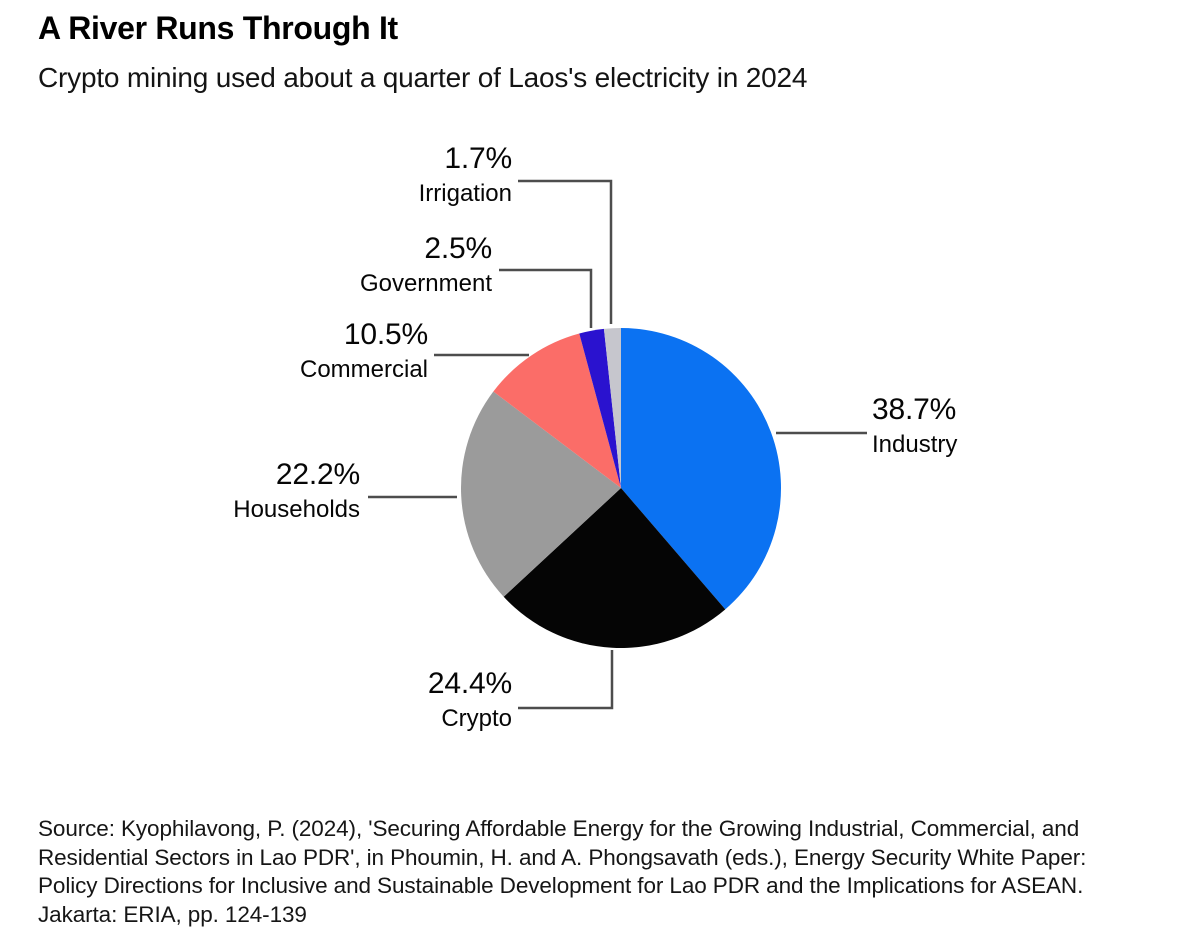  I want to click on callout-crypto: 24.4% Crypto, so click(470, 700).